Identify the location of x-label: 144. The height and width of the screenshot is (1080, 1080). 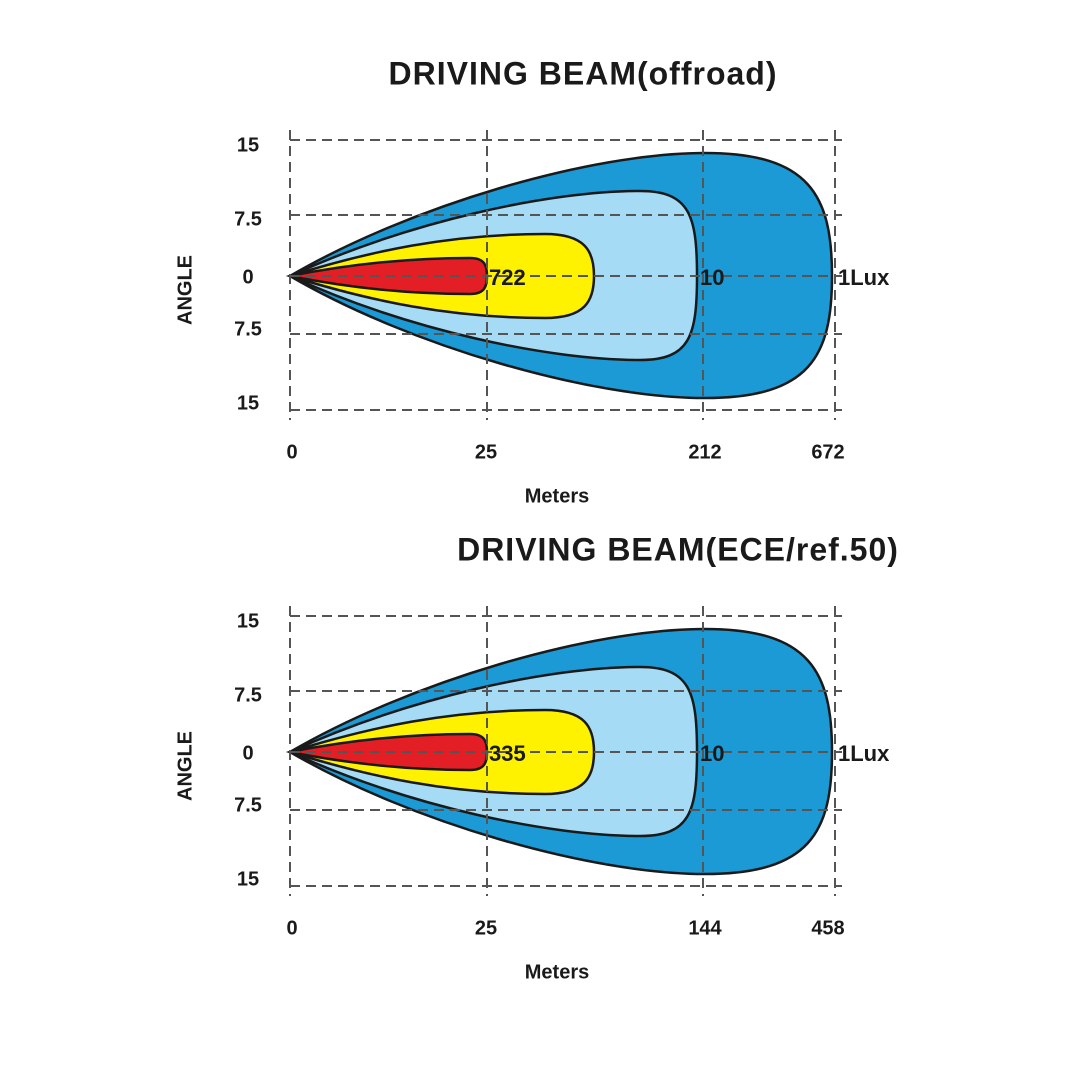
(705, 928).